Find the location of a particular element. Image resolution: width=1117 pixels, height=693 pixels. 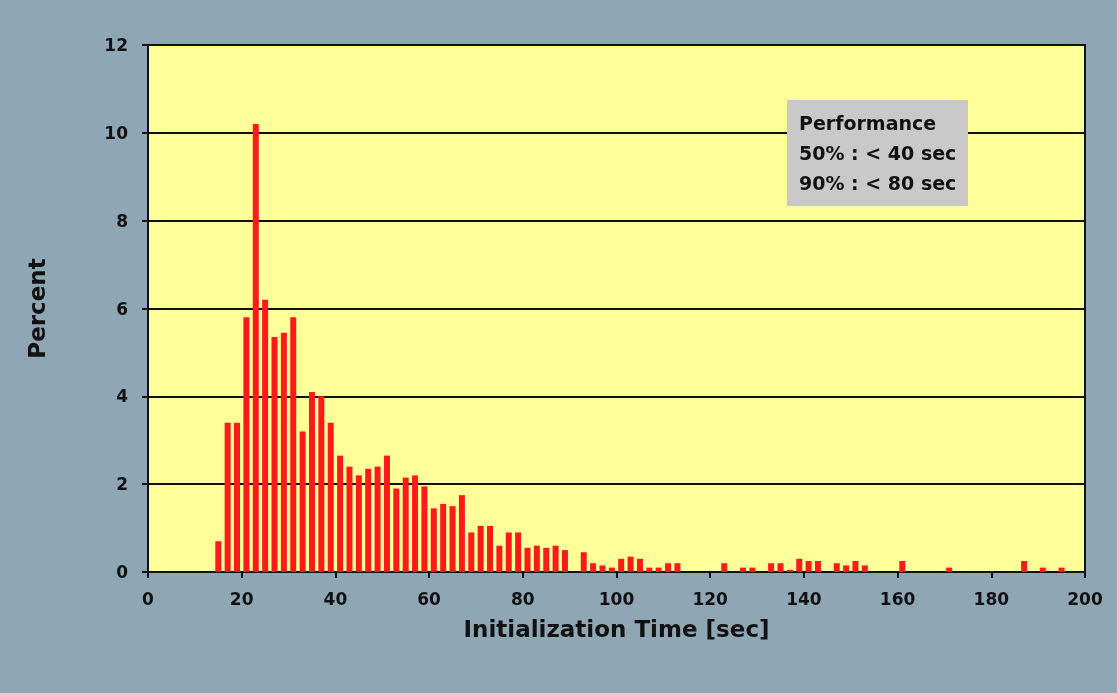

y-tick-label: 4 is located at coordinates (122, 396).